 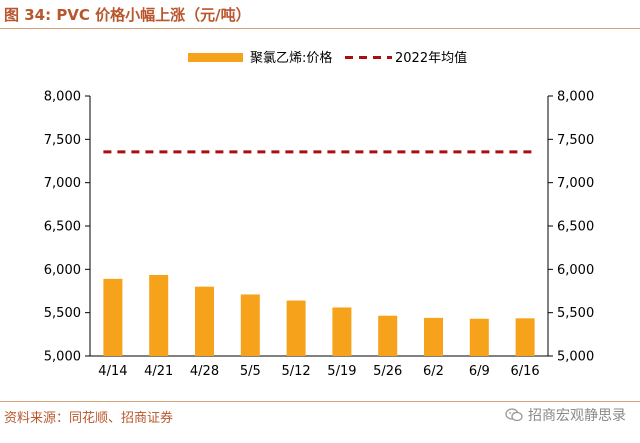 I want to click on y-tick-label-left: 8,000, so click(x=62, y=97).